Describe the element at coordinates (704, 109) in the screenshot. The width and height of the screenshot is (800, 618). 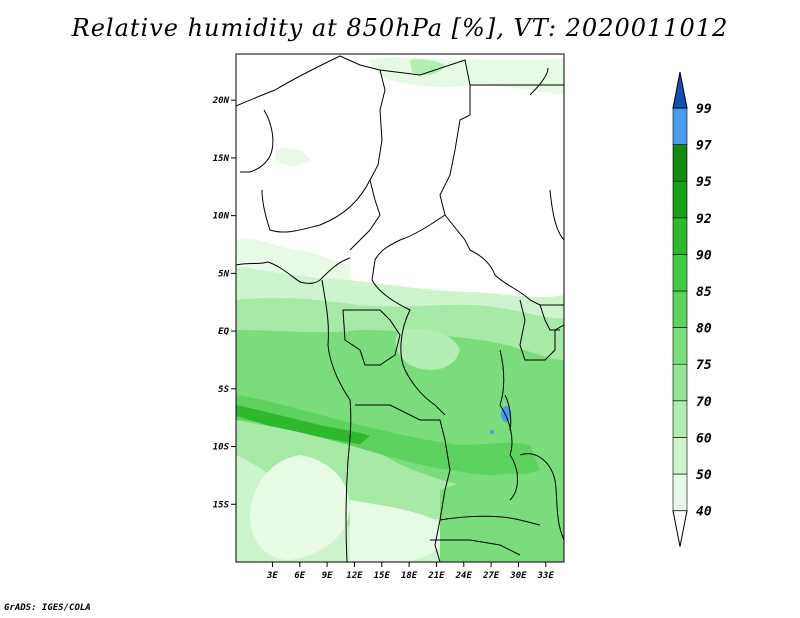
I see `colorbar-label: 99` at that location.